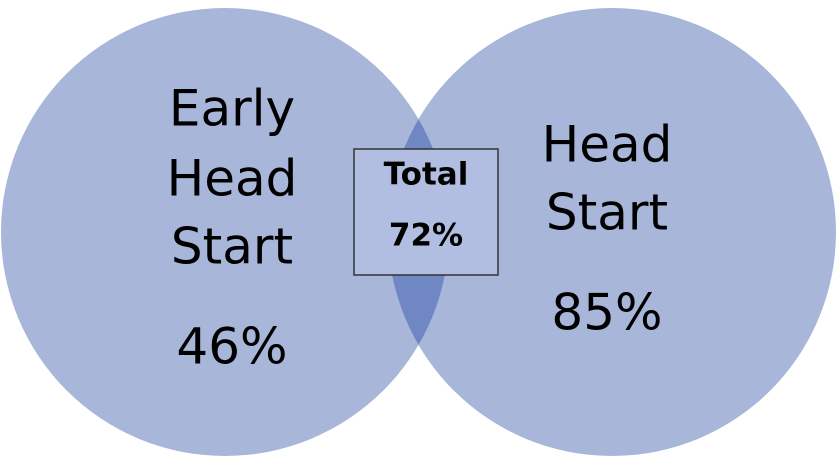  I want to click on intersection-value: 72%, so click(426, 236).